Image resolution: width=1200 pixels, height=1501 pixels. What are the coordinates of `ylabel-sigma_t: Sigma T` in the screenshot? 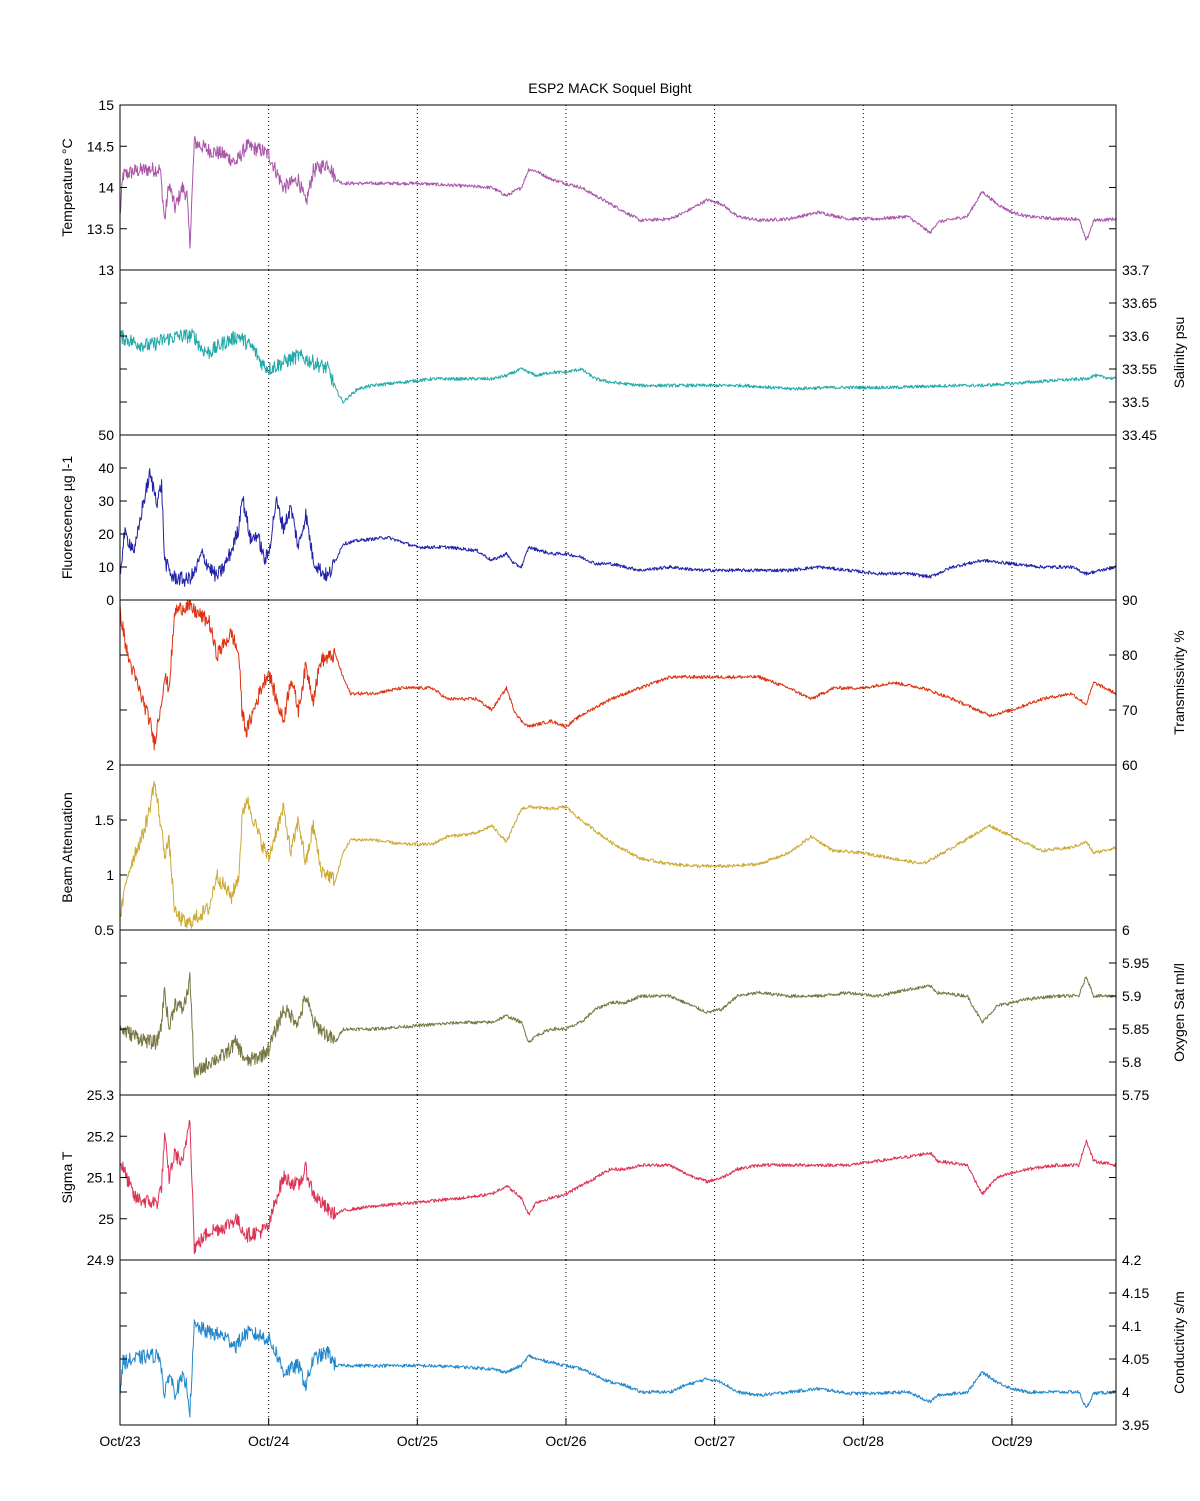 It's located at (67, 1177).